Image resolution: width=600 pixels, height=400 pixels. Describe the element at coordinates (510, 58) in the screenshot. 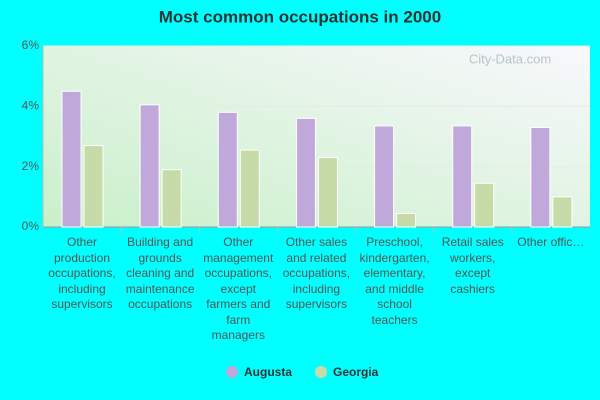

I see `watermark: City-Data.com` at that location.